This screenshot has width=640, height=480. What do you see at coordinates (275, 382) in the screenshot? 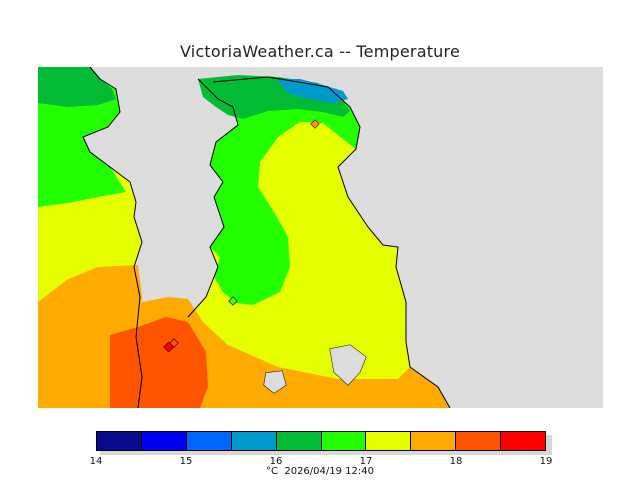
I see `small-island` at bounding box center [275, 382].